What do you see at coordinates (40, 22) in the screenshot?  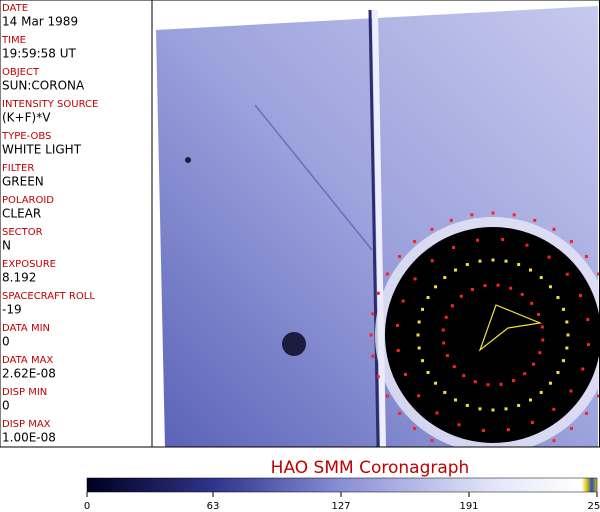 I see `field-value: 14 Mar 1989` at bounding box center [40, 22].